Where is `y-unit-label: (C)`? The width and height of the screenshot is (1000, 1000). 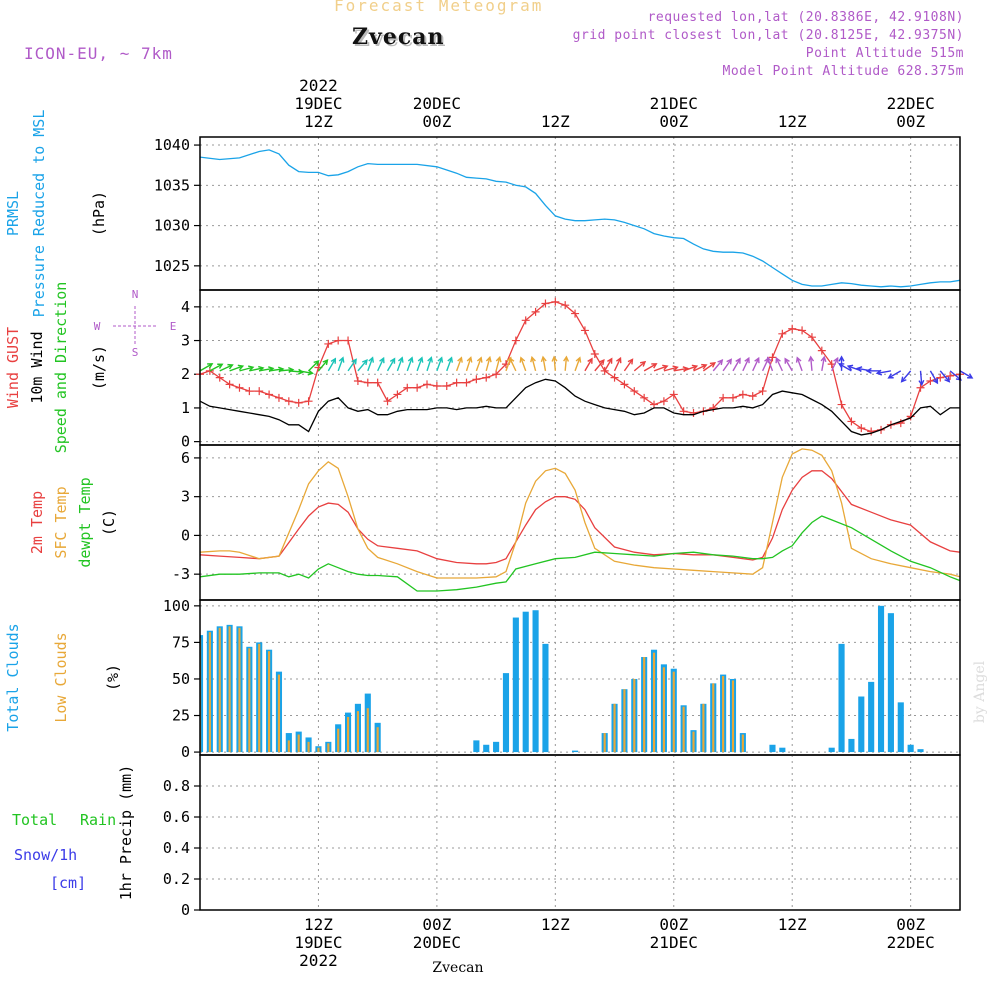 y-unit-label: (C) is located at coordinates (109, 522).